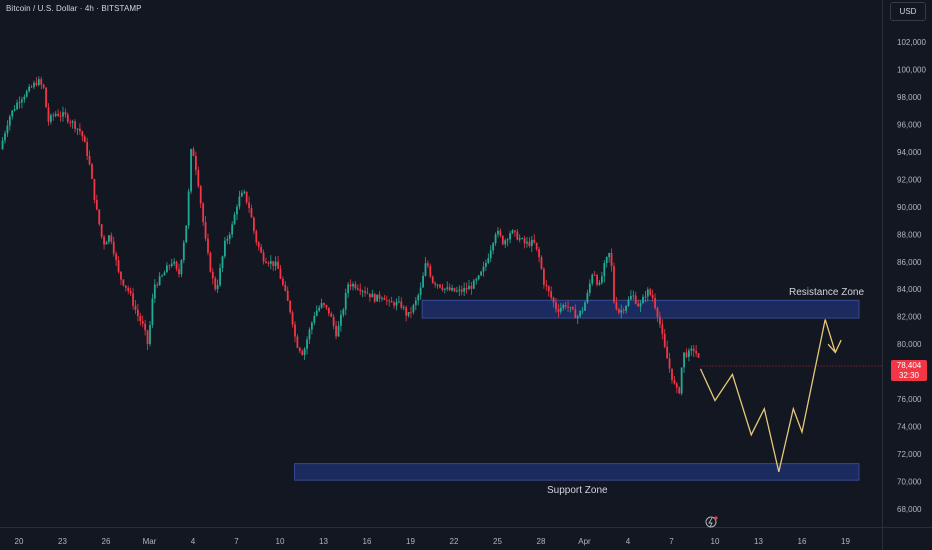  Describe the element at coordinates (909, 317) in the screenshot. I see `y-tick-label: 82,000` at that location.